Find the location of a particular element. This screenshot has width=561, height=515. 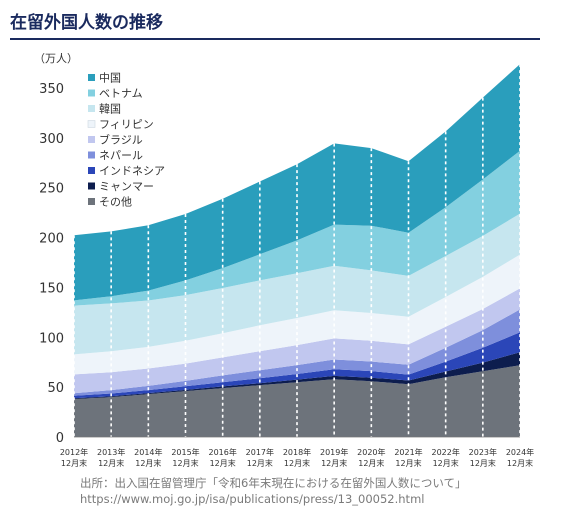

y-tick-label: 200 is located at coordinates (51, 239).